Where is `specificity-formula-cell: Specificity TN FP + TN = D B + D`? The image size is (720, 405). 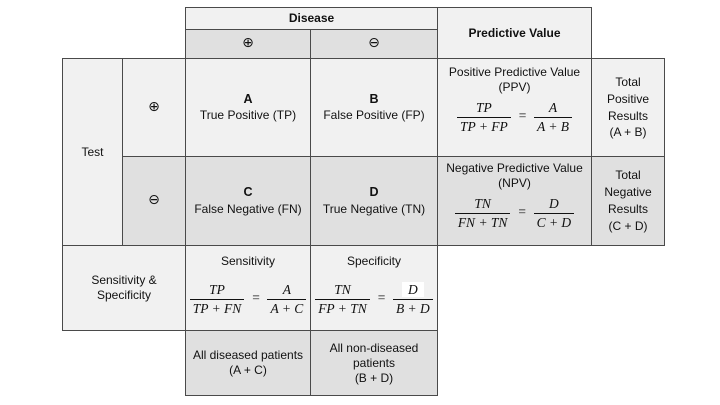
specificity-formula-cell: Specificity TN FP + TN = D B + D is located at coordinates (374, 288).